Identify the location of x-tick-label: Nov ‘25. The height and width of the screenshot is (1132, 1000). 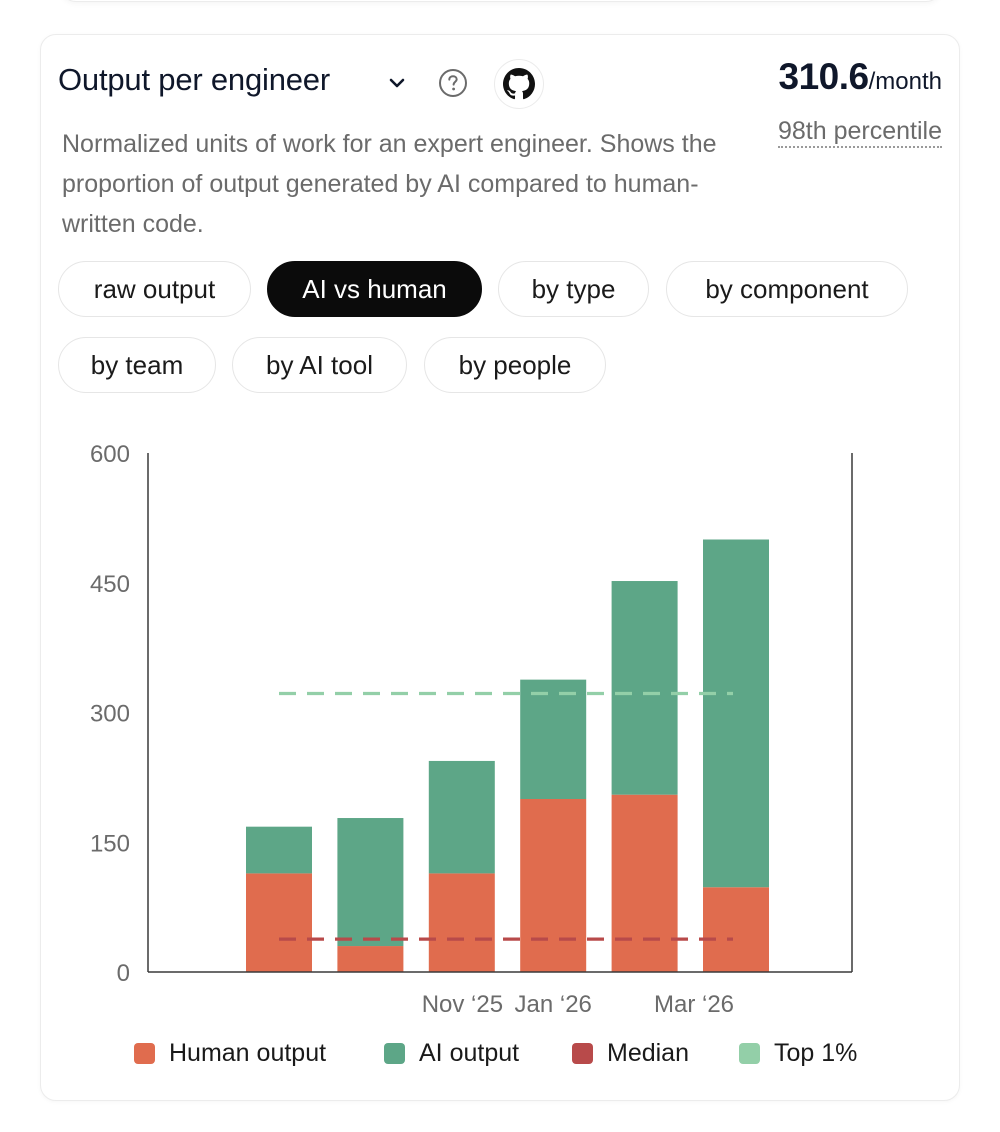
(462, 1004).